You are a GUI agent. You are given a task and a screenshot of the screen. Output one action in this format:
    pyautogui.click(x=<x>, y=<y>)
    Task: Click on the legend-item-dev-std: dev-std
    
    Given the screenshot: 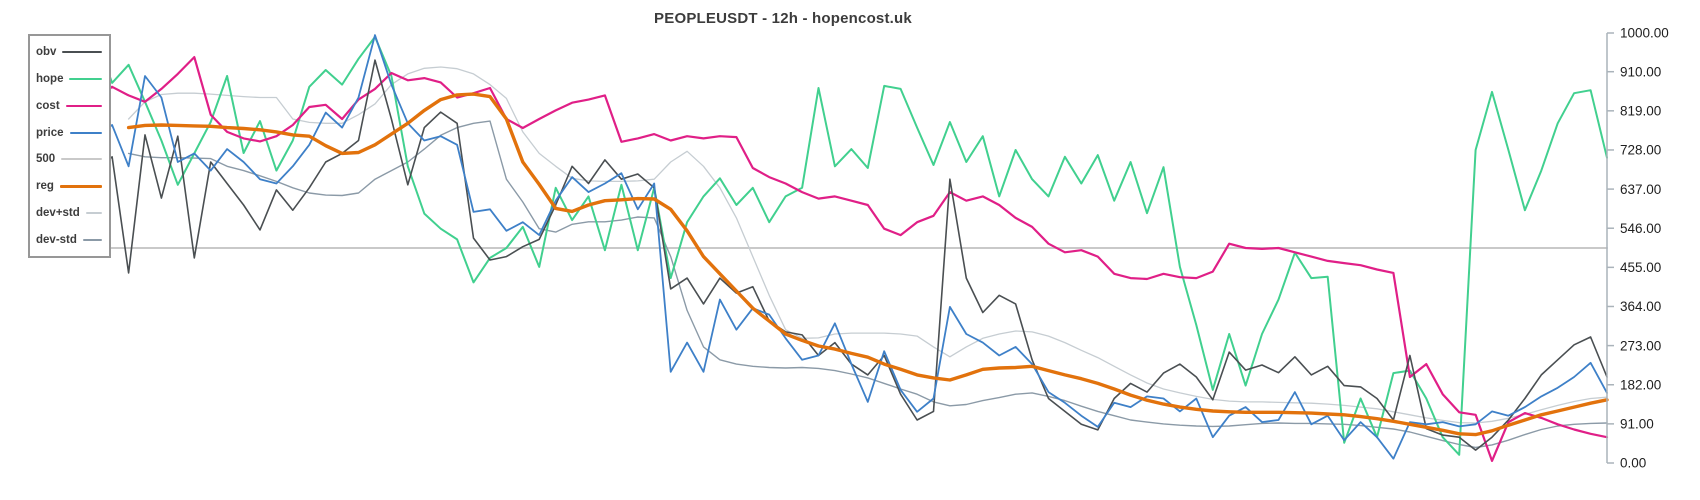 What is the action you would take?
    pyautogui.click(x=69, y=240)
    